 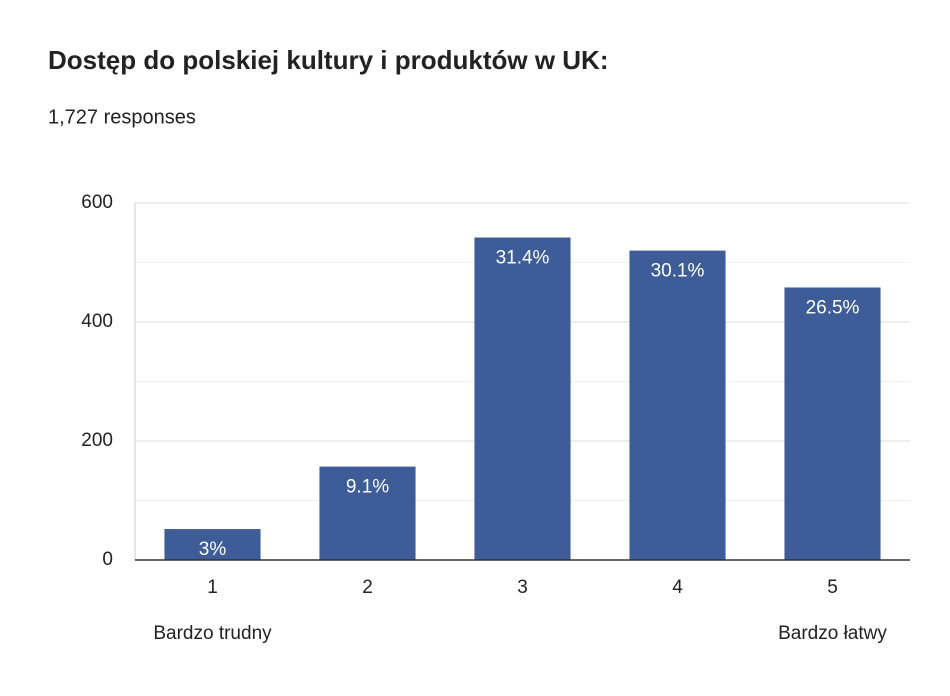 I want to click on y-tick-label: 200, so click(x=97, y=440).